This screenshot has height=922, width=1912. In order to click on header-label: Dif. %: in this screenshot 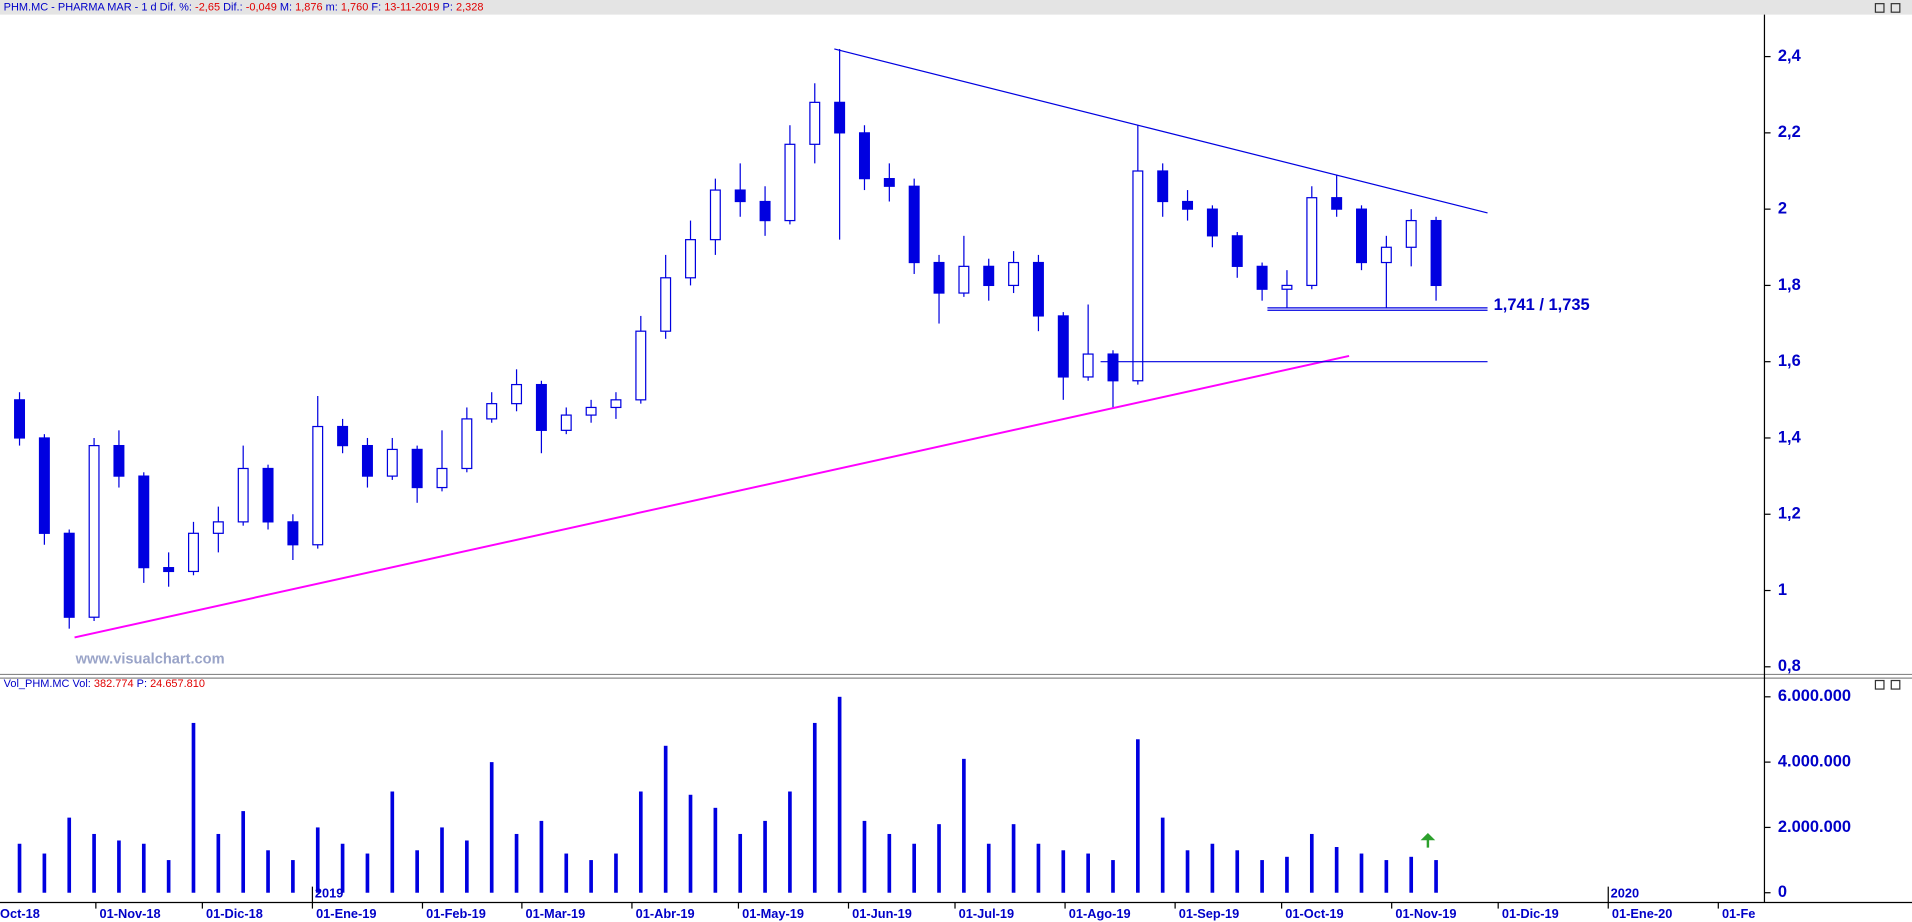, I will do `click(176, 7)`.